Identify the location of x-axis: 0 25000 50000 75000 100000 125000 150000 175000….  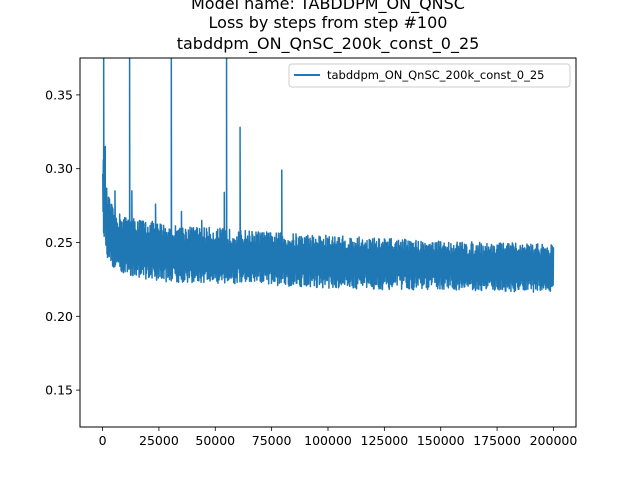
(338, 437).